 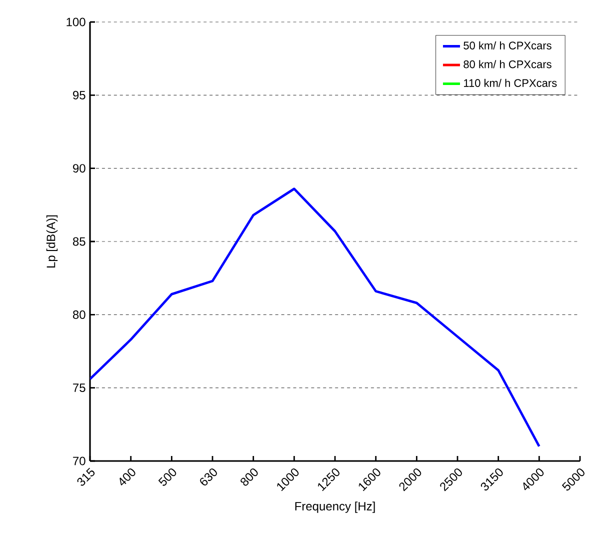 I want to click on x-tick-label: 400, so click(x=128, y=477).